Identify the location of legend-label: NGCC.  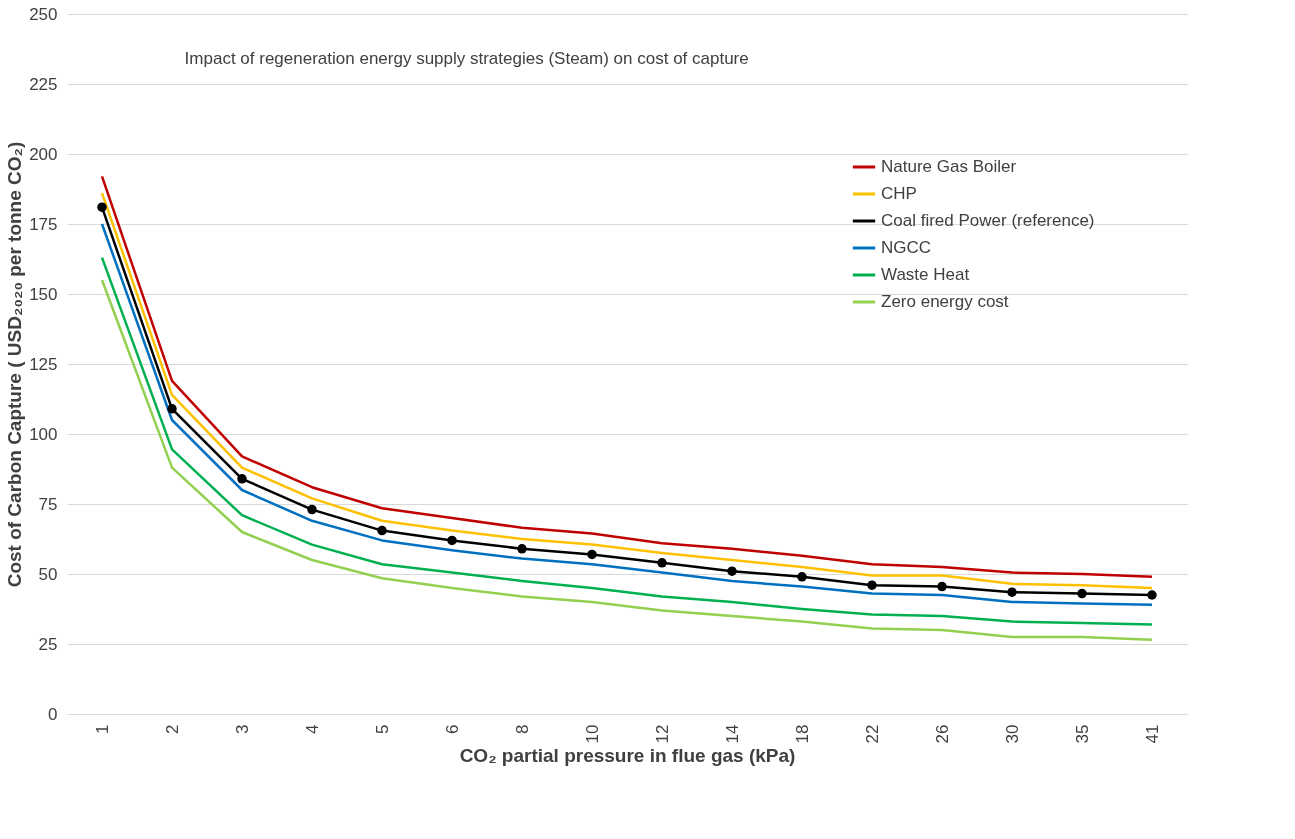
(906, 247).